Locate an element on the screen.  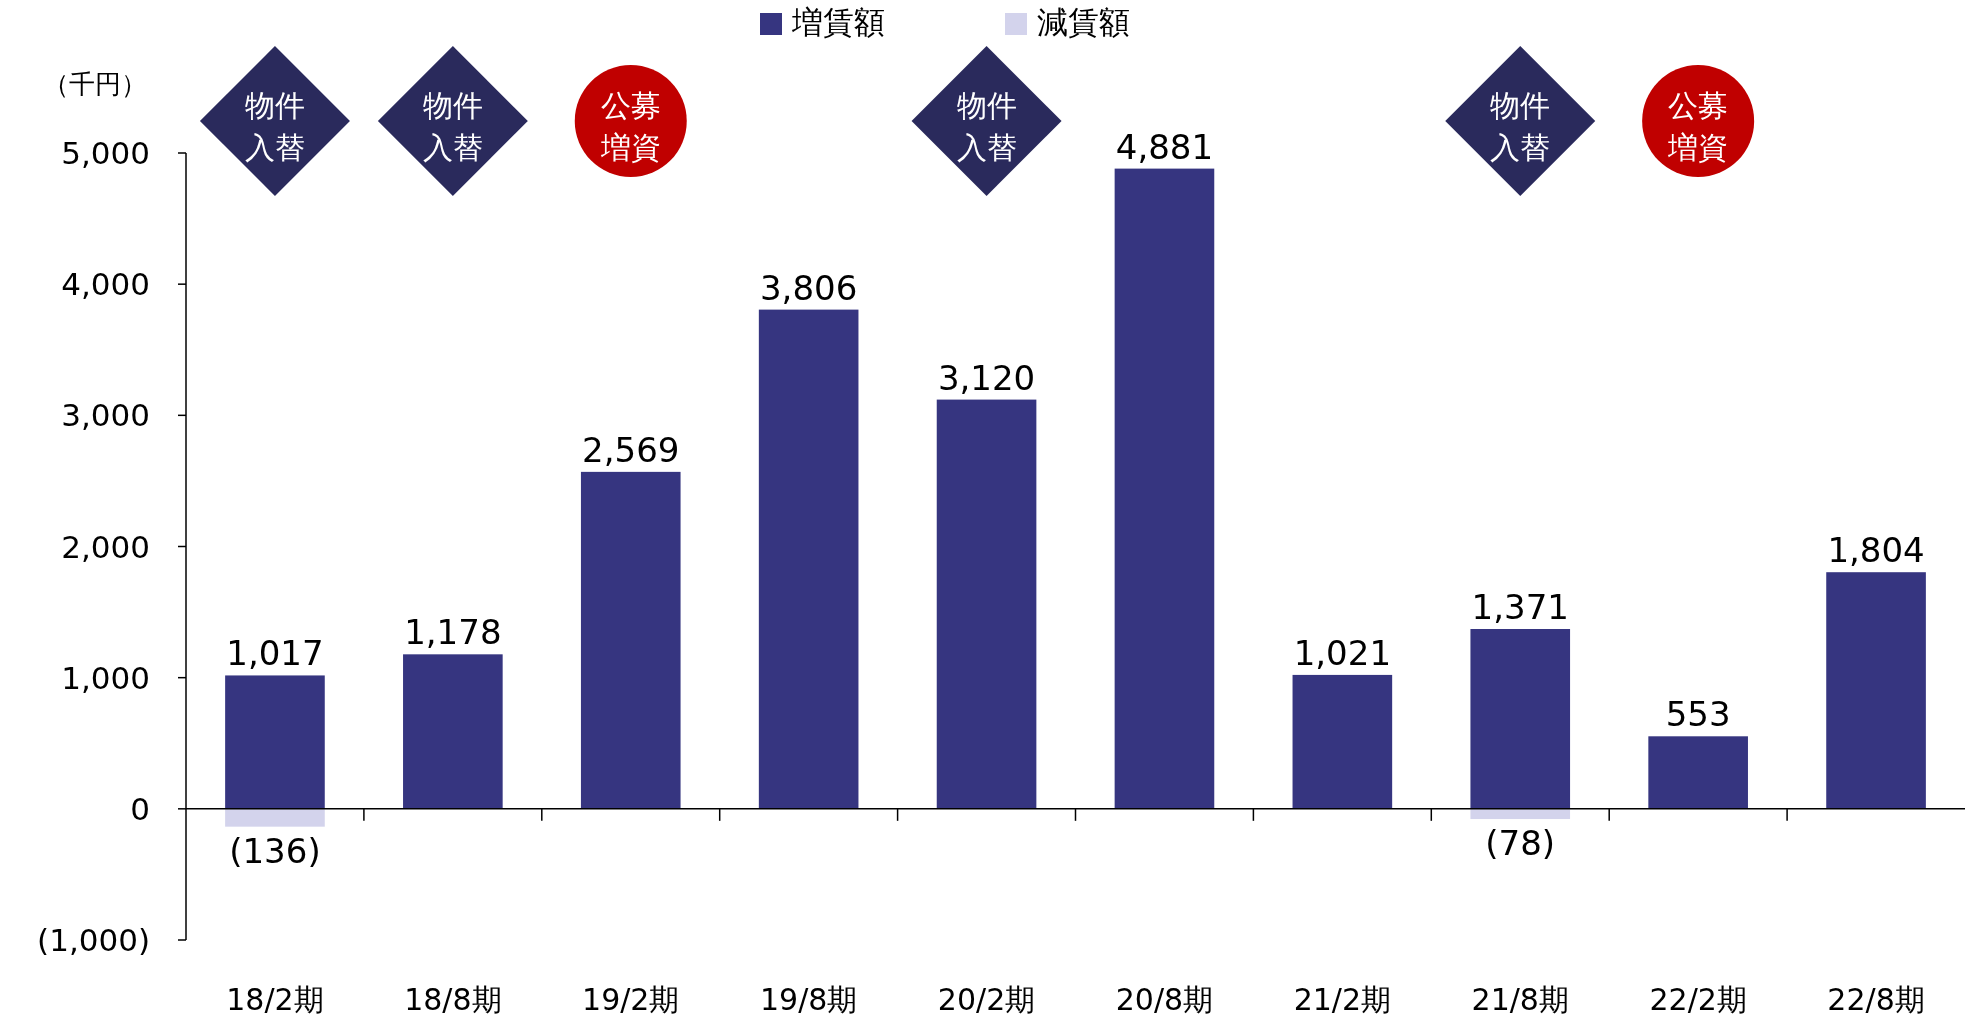
data-label: 1,021 is located at coordinates (1342, 652).